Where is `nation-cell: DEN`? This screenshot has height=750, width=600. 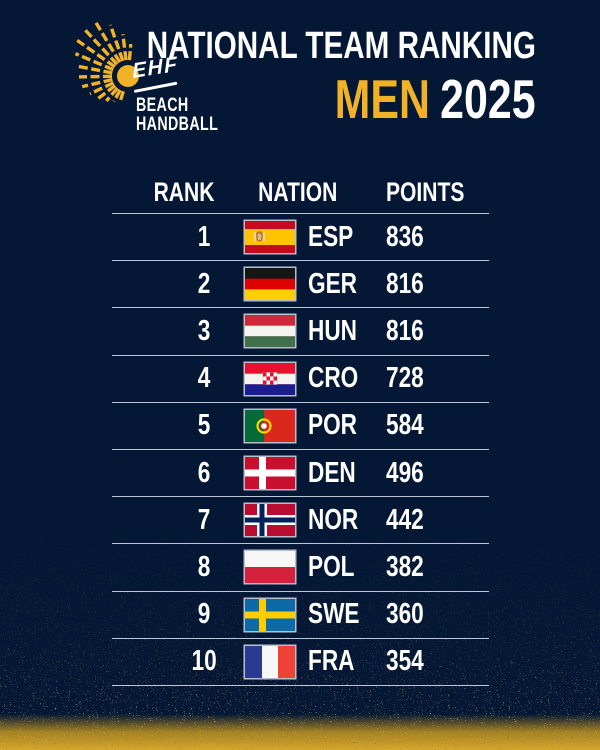
nation-cell: DEN is located at coordinates (315, 473).